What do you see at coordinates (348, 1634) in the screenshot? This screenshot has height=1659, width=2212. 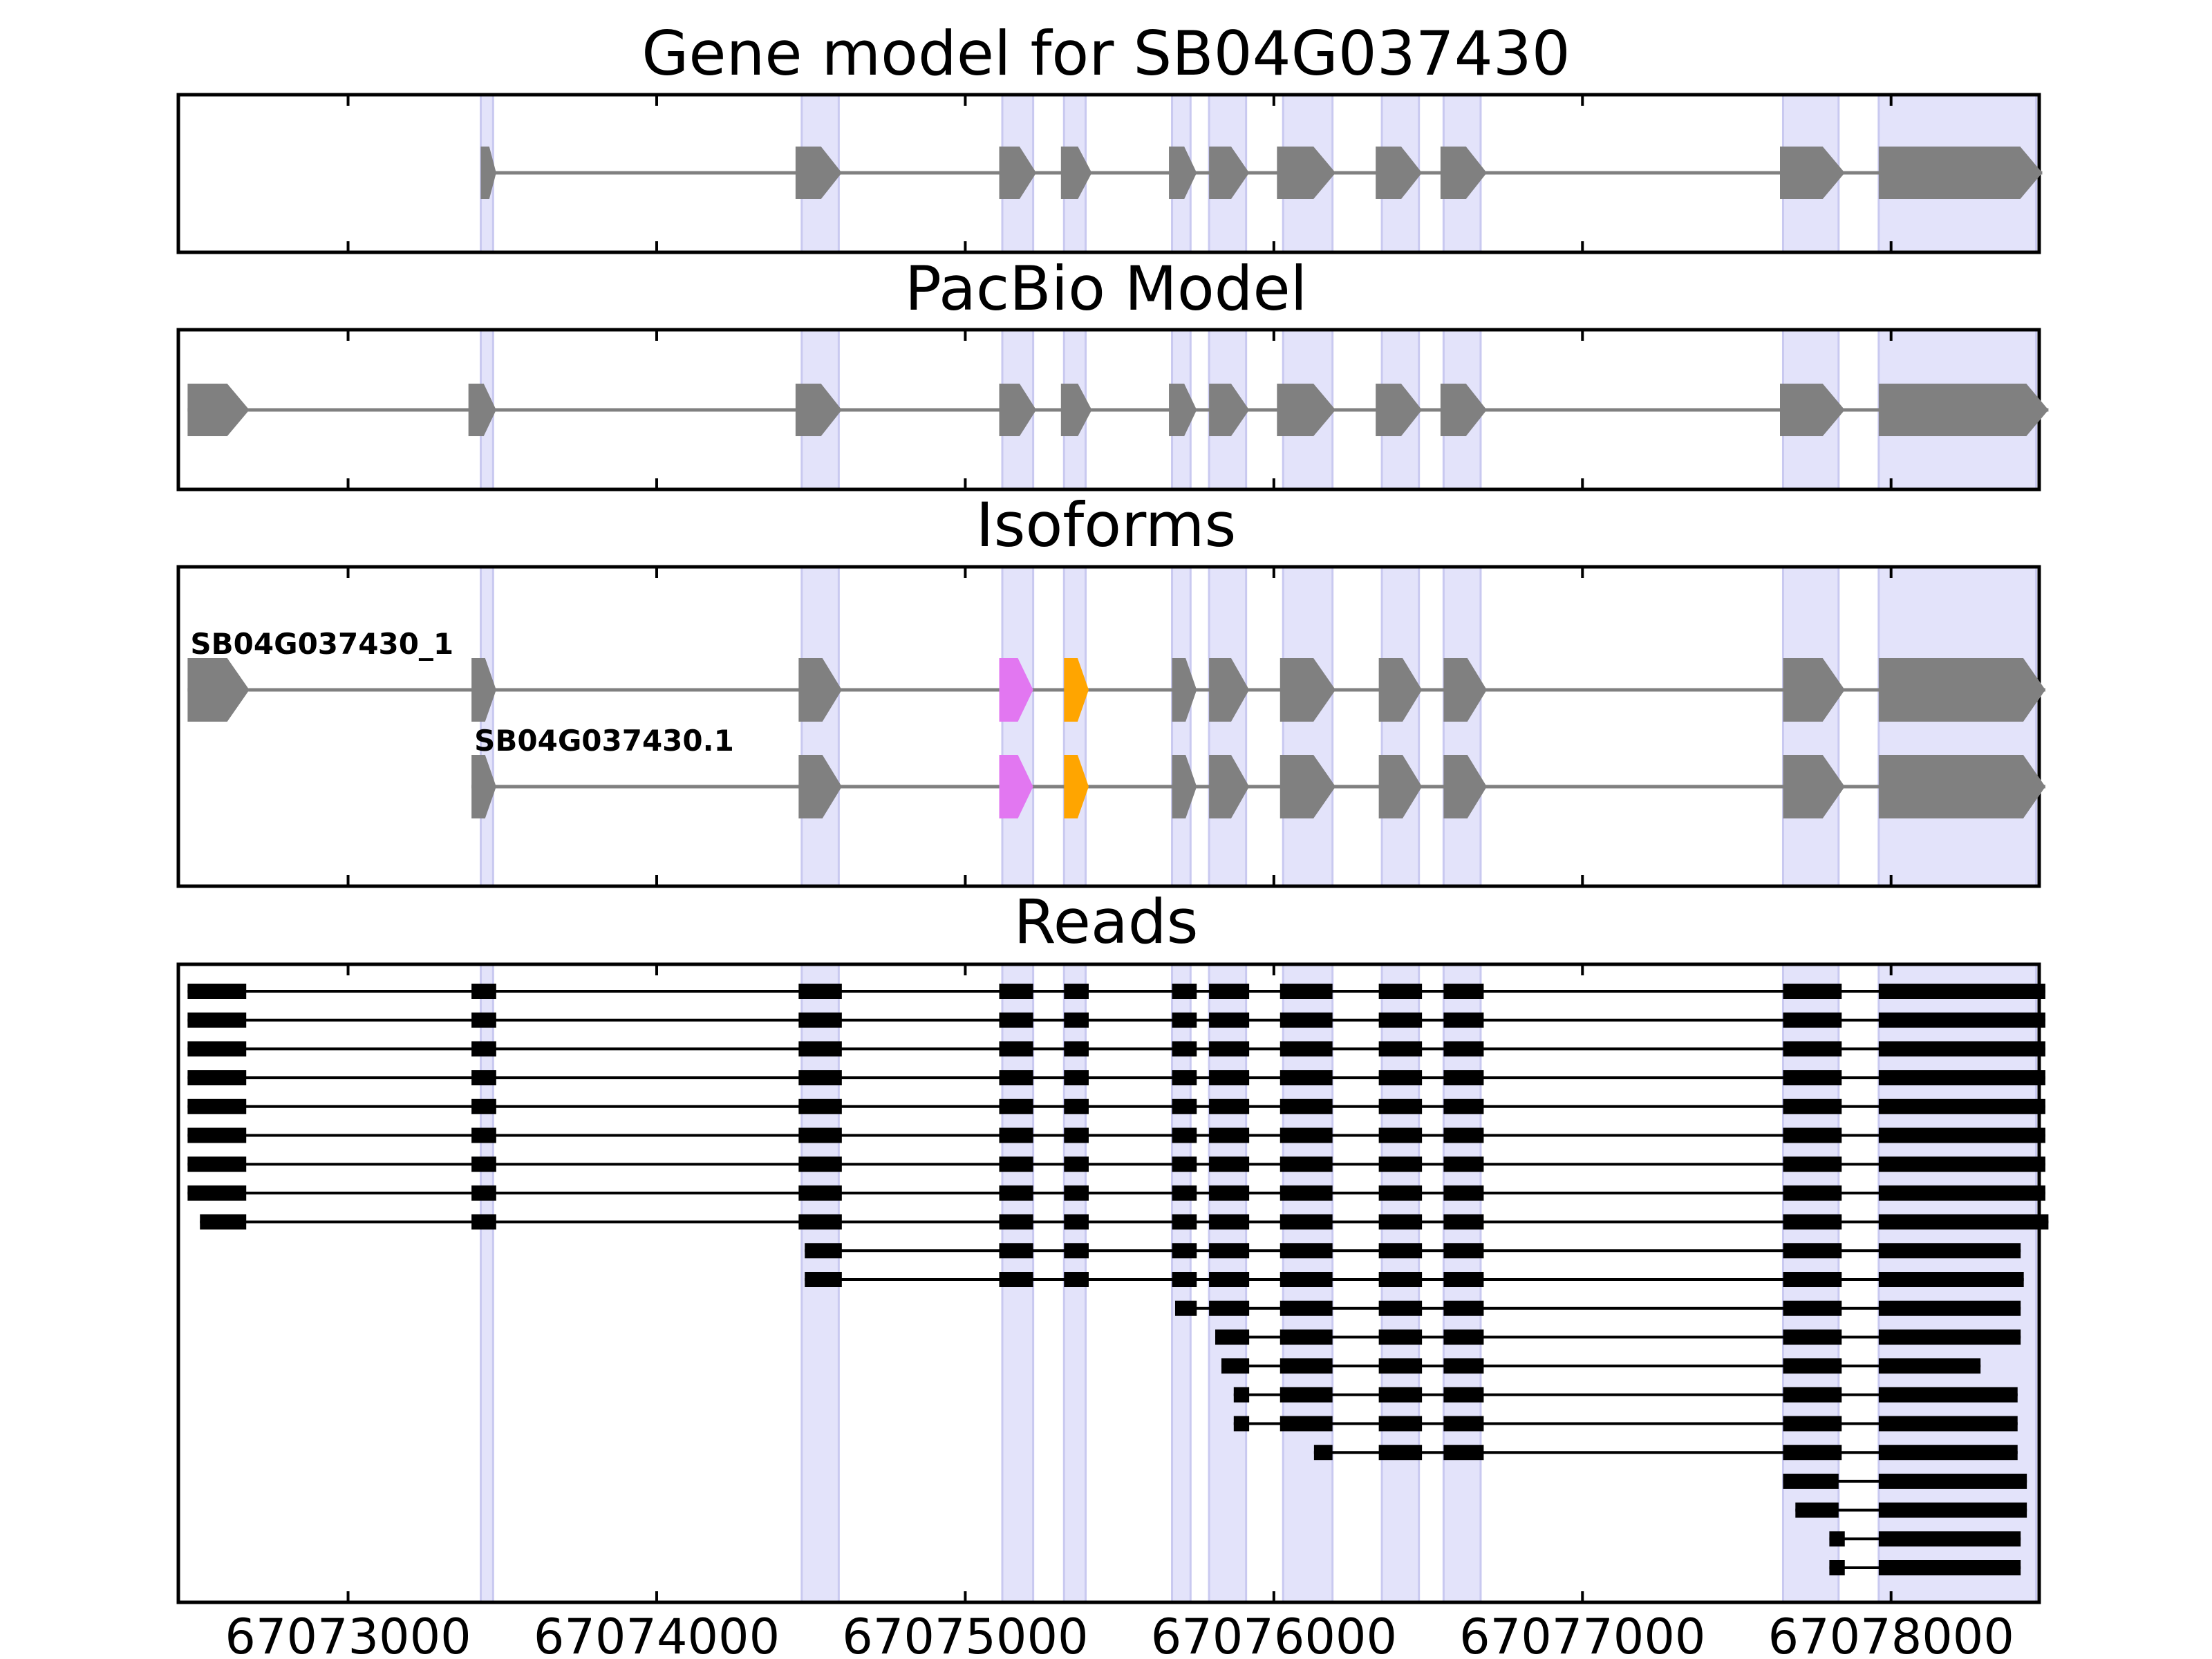 I see `x-tick-label: 67073000` at bounding box center [348, 1634].